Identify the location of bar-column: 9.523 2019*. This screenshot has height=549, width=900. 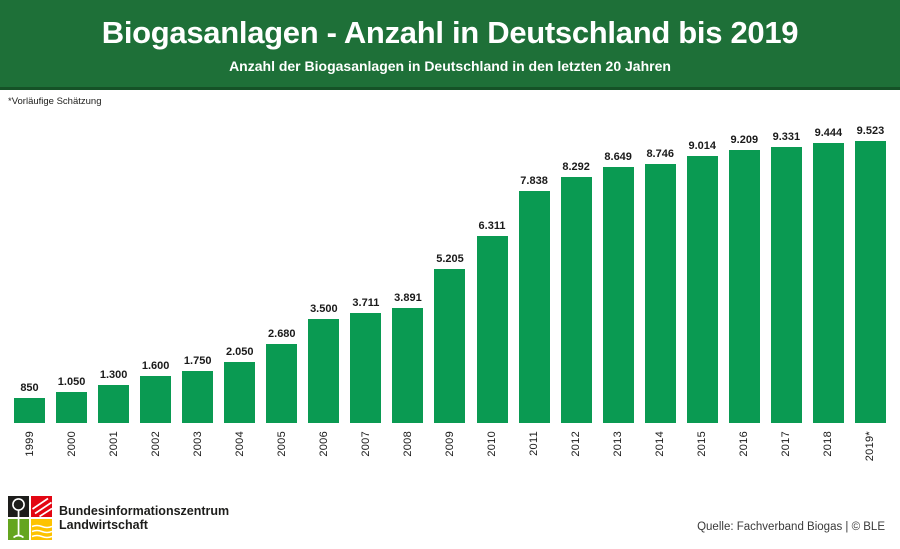
(870, 306).